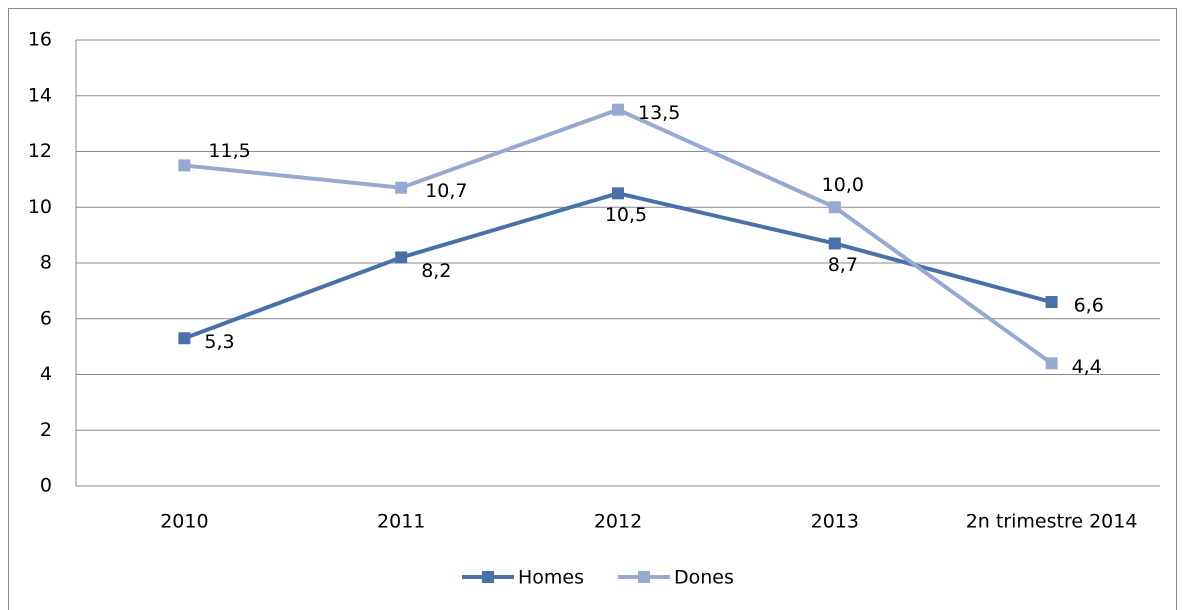 This screenshot has width=1182, height=610. What do you see at coordinates (551, 578) in the screenshot?
I see `legend-label: Homes` at bounding box center [551, 578].